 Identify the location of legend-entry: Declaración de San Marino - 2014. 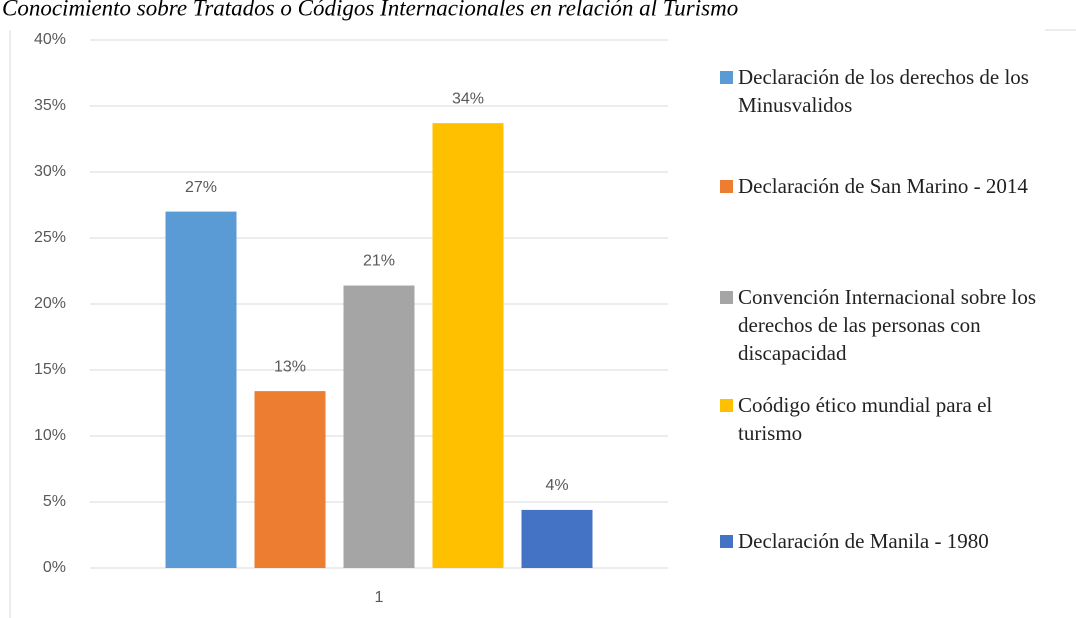
(890, 186).